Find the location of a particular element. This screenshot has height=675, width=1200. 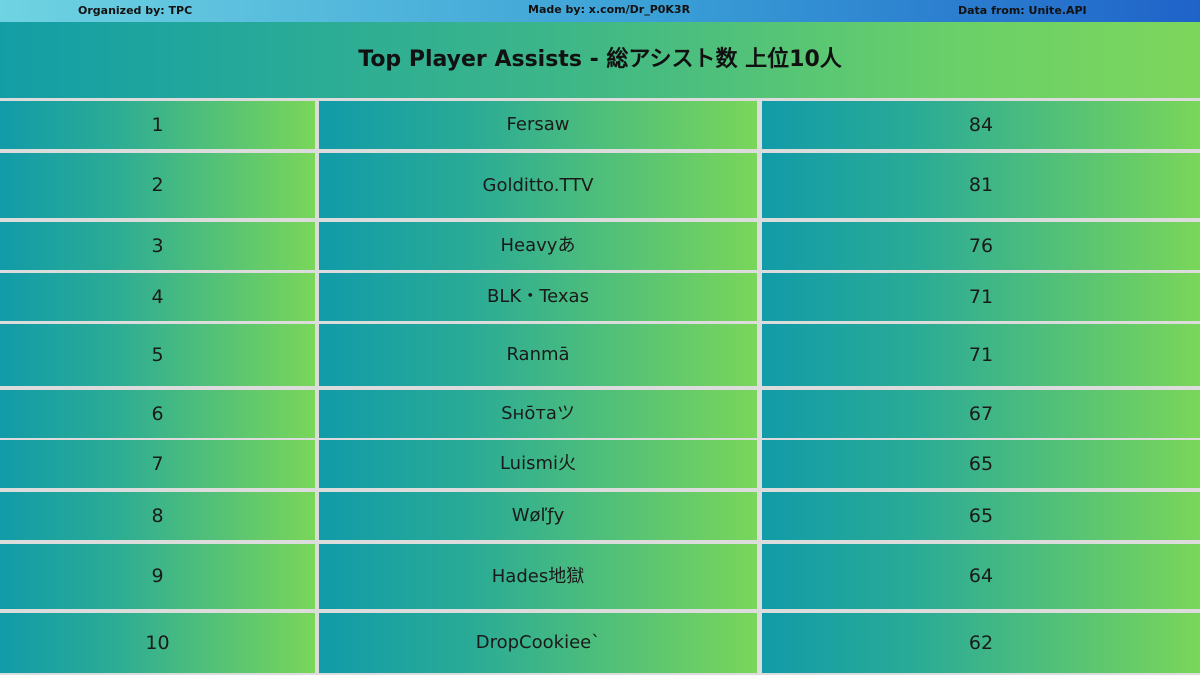

rank-cell: 4 is located at coordinates (157, 297).